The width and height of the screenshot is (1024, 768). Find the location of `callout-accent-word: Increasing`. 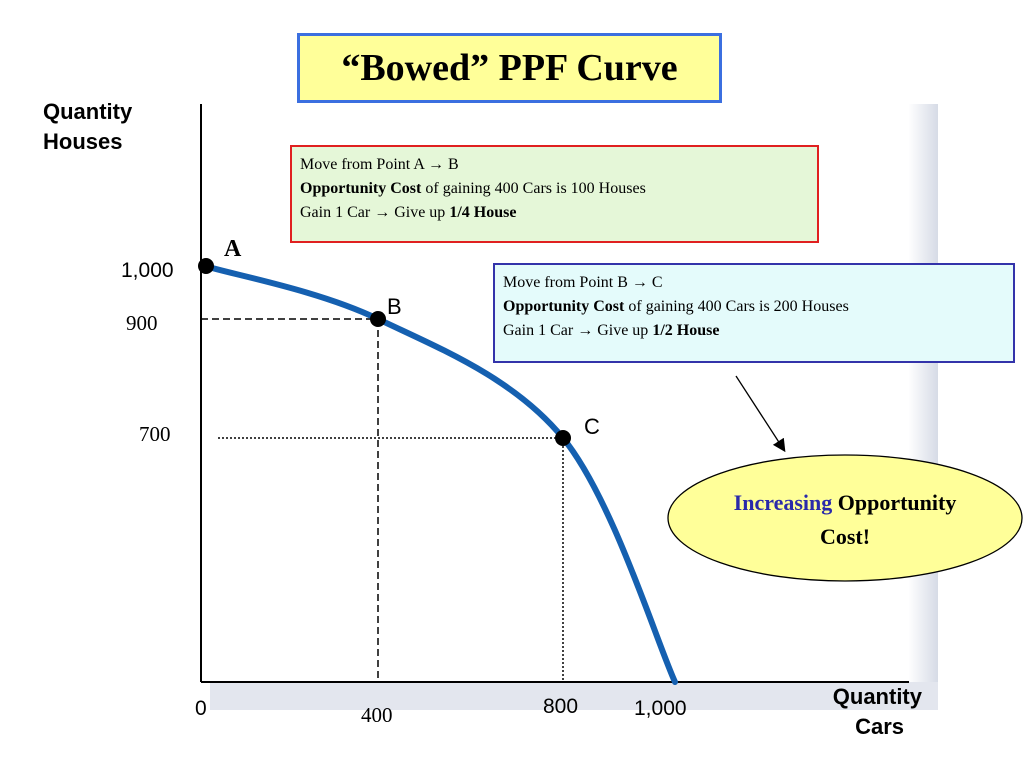

callout-accent-word: Increasing is located at coordinates (783, 502).